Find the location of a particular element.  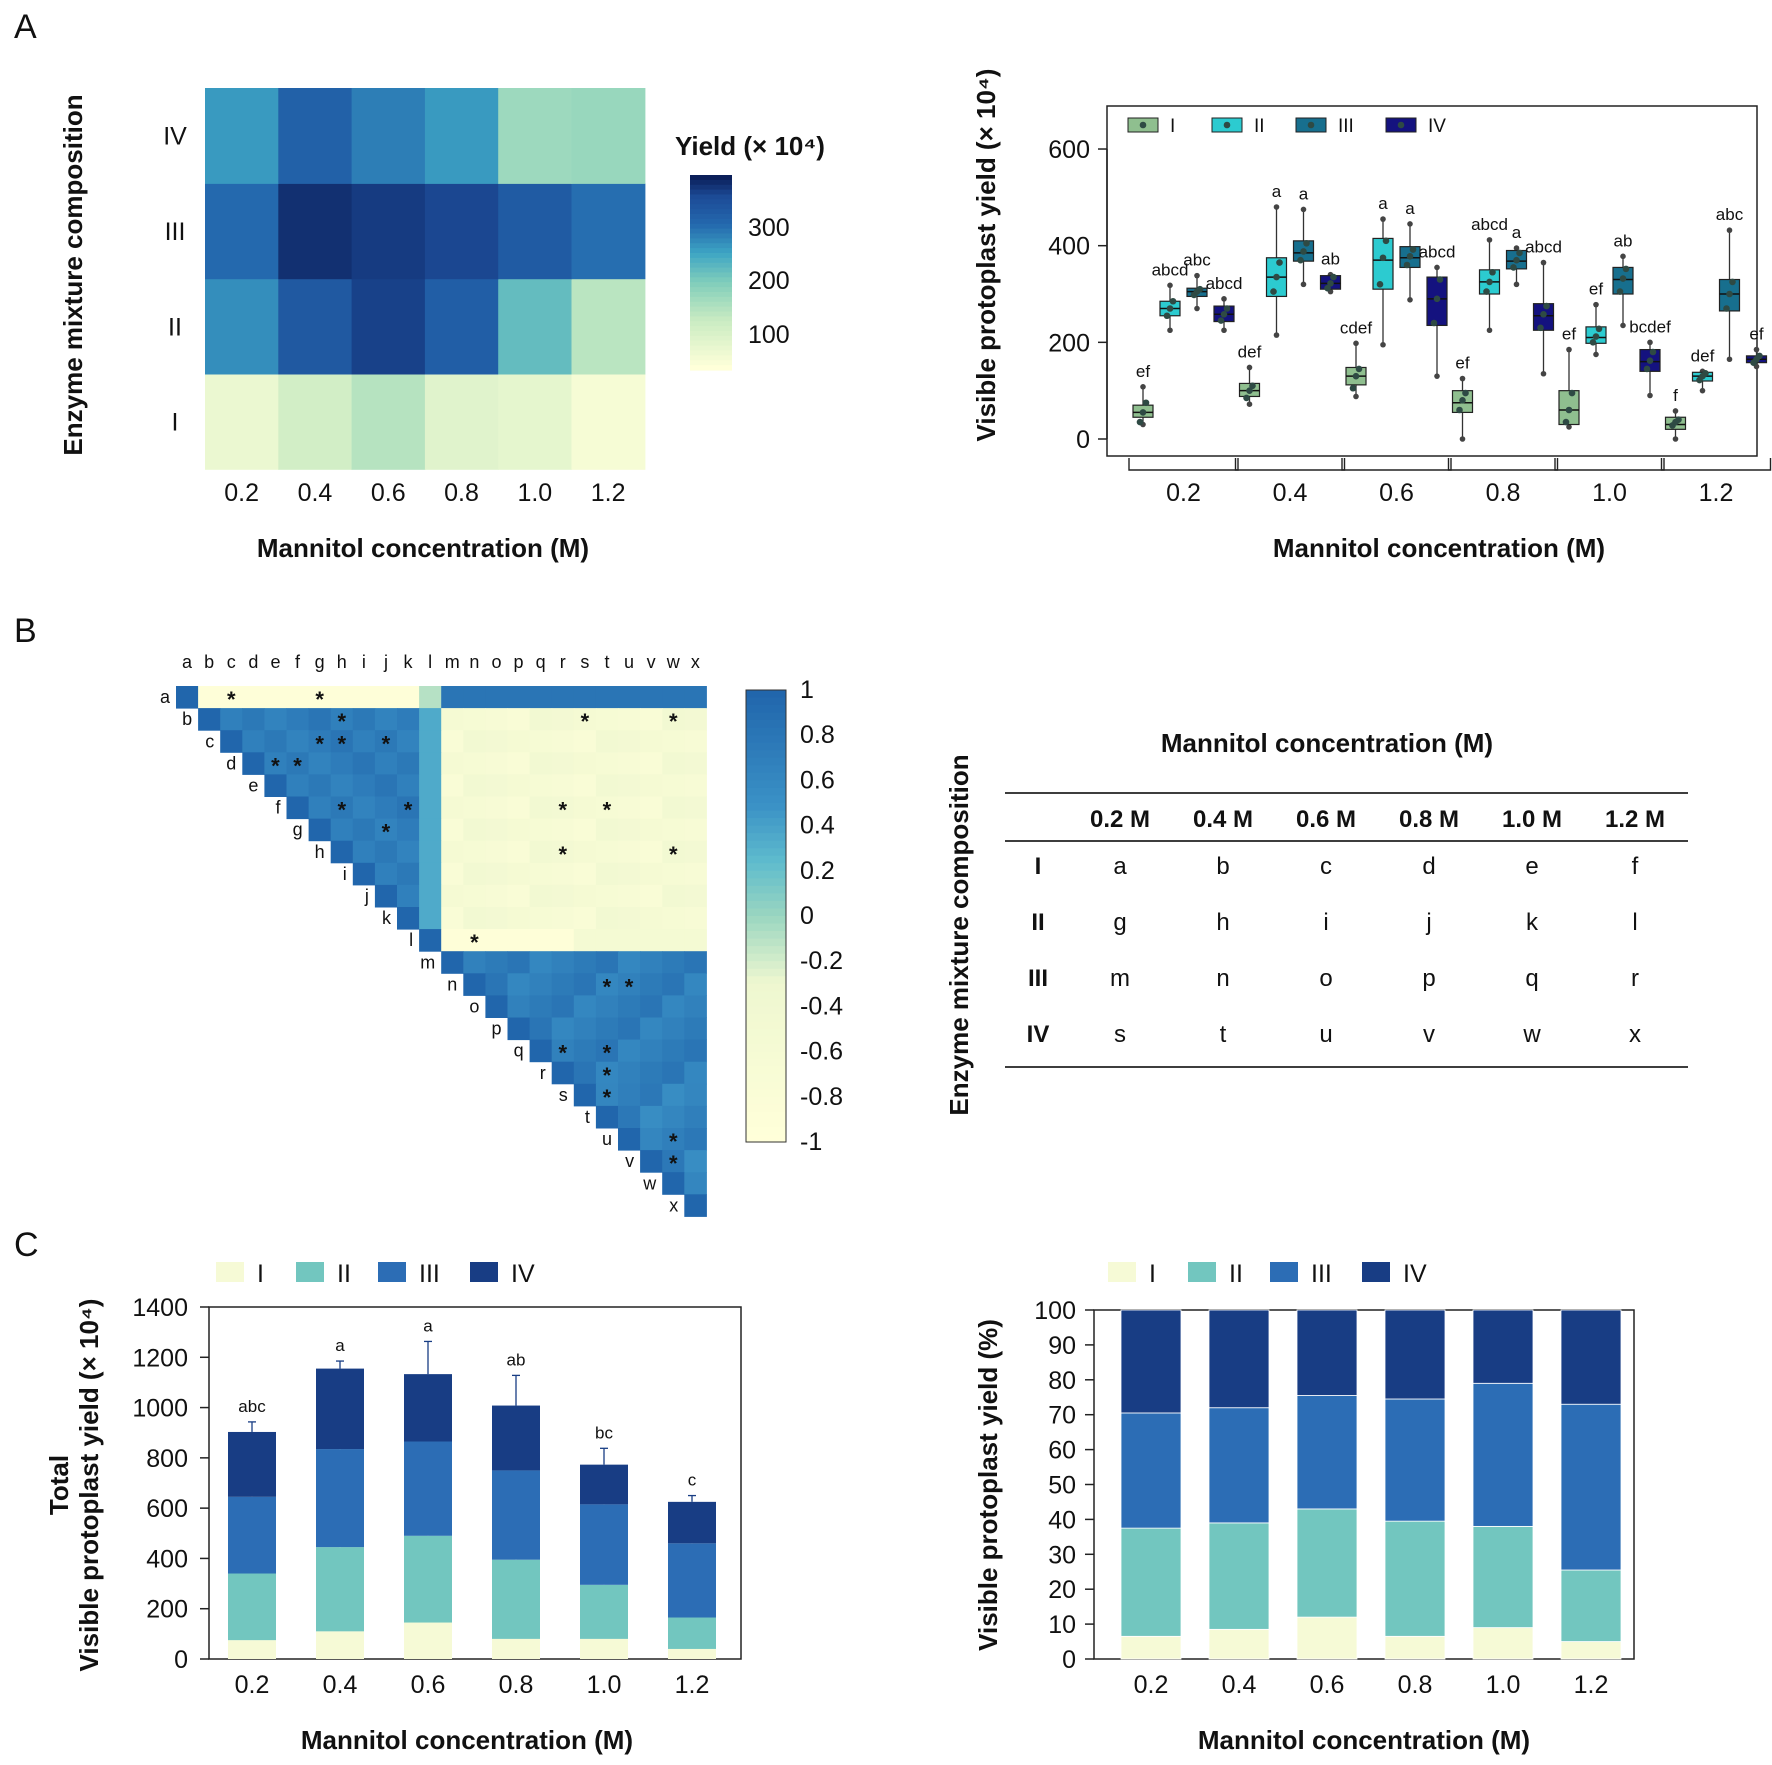

box-significance-letter: f is located at coordinates (1675, 395).